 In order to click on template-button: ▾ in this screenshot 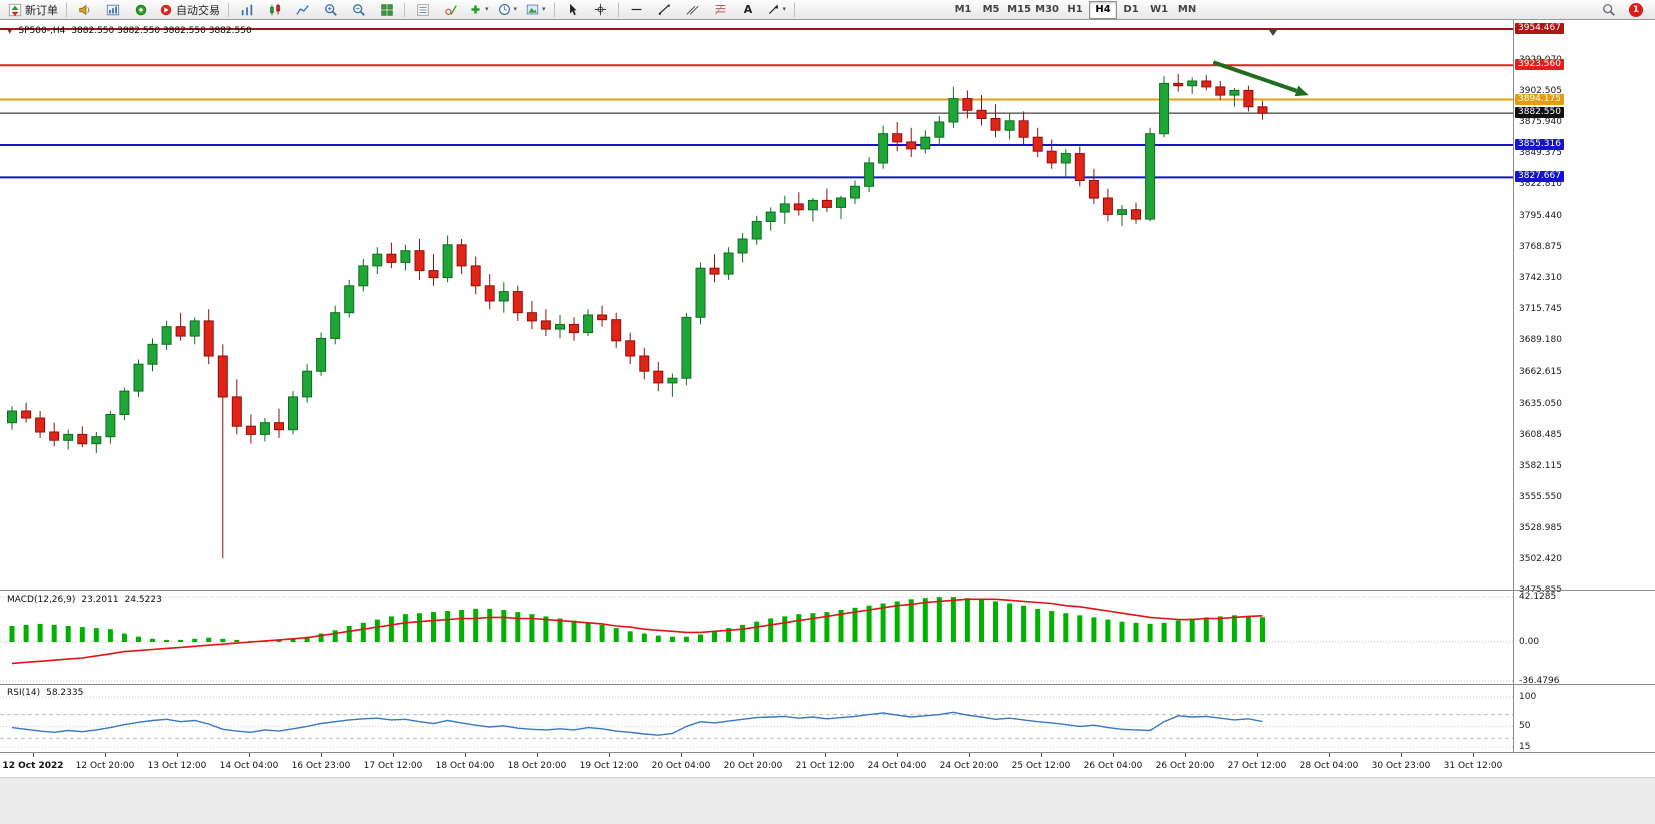, I will do `click(536, 9)`.